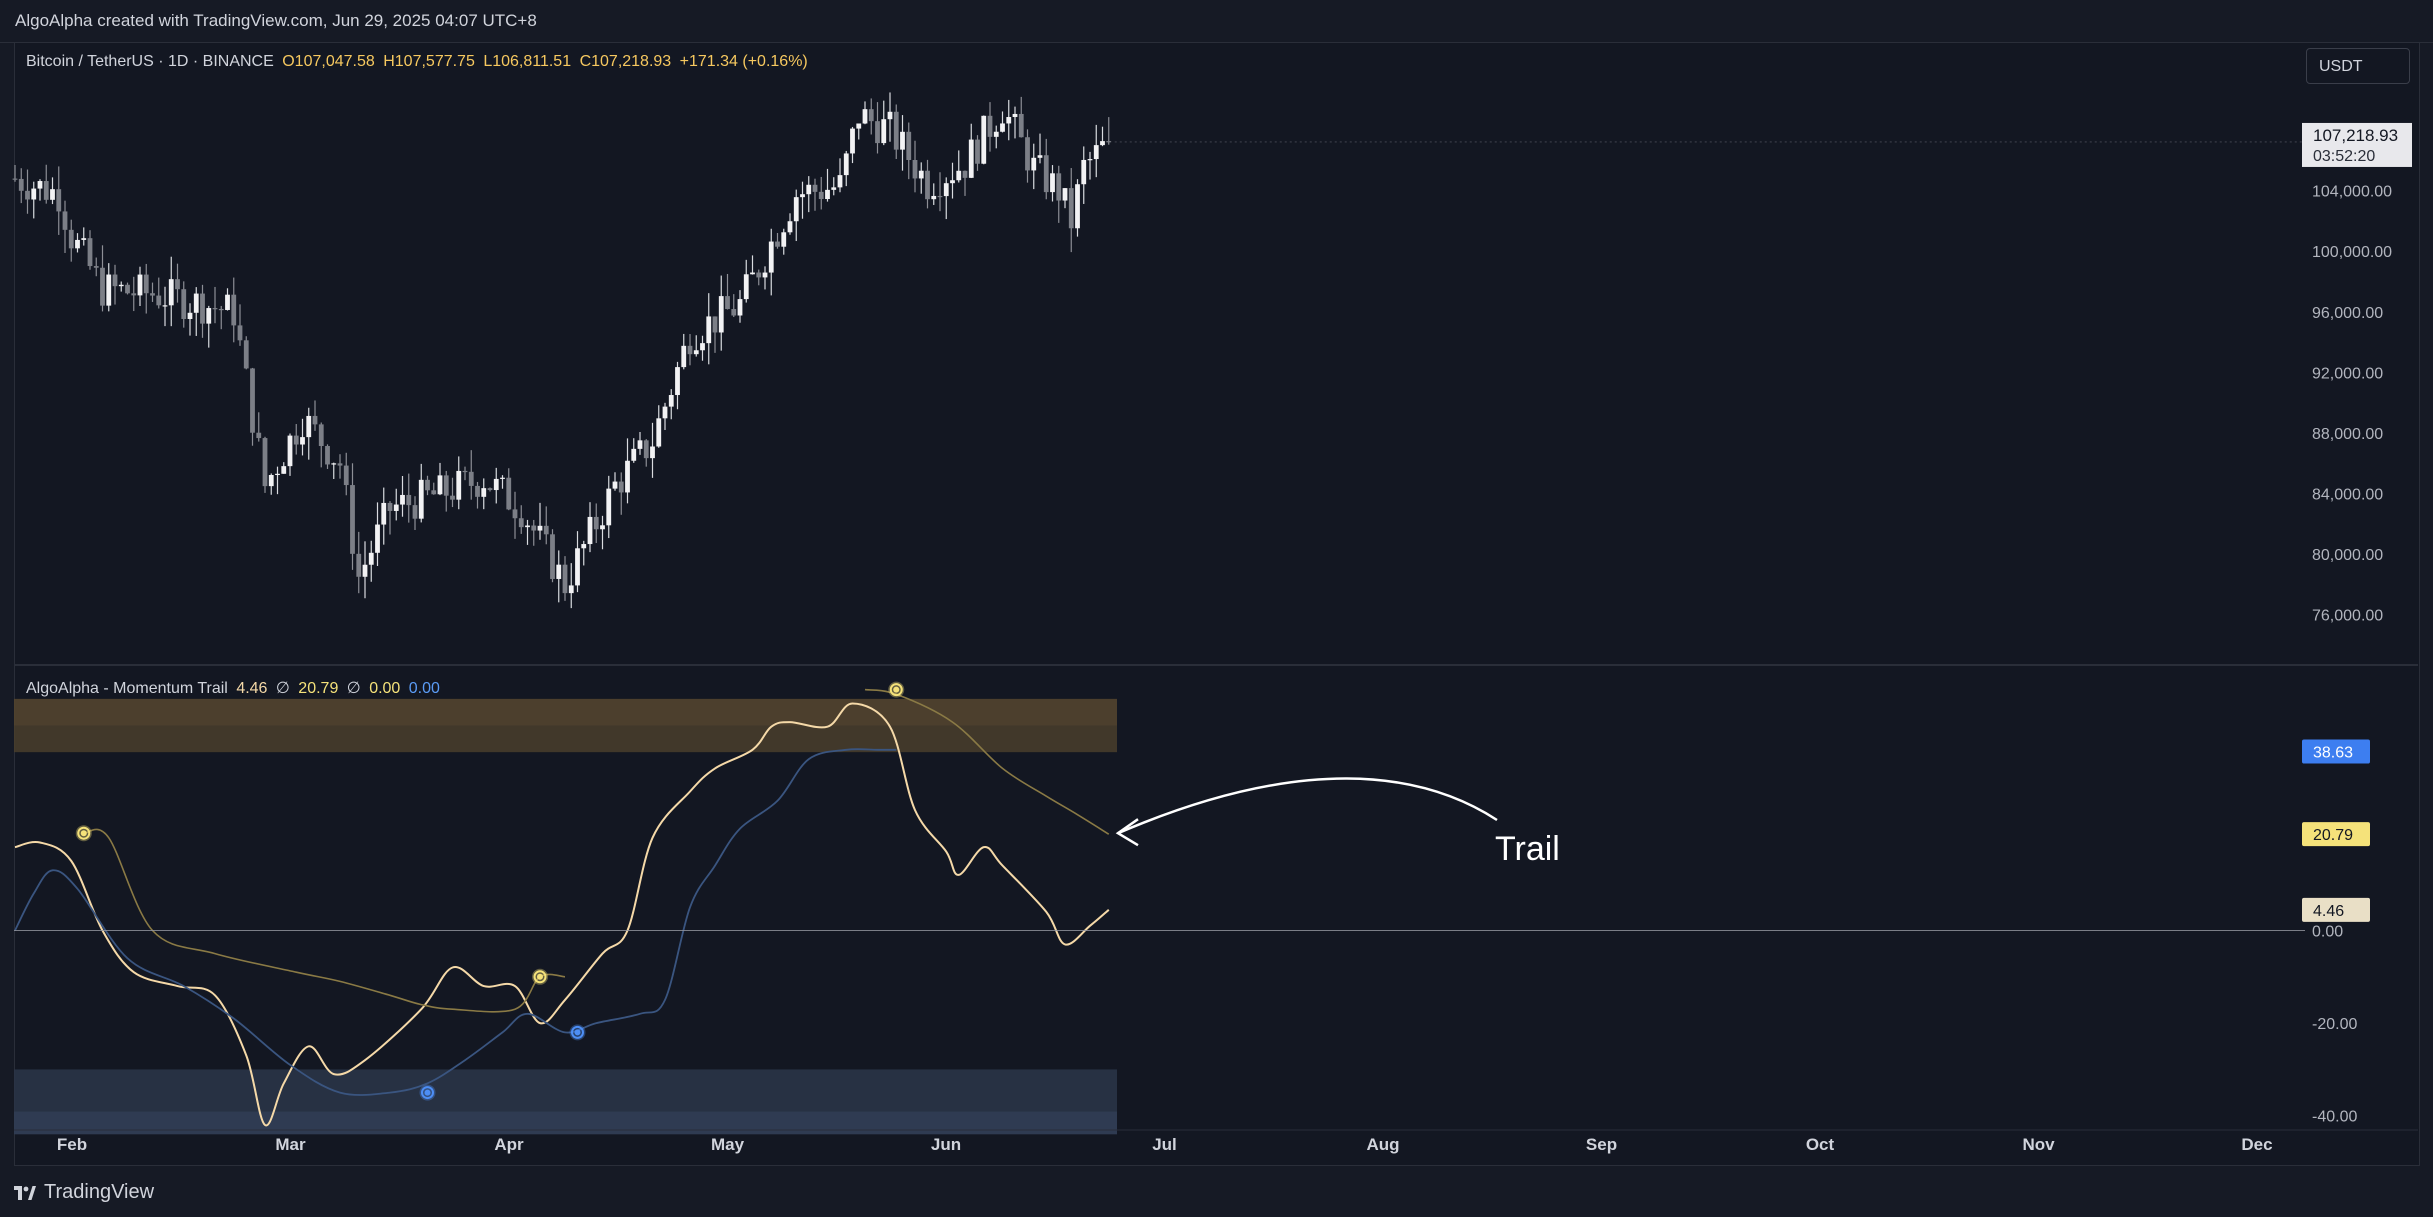 The height and width of the screenshot is (1217, 2433). Describe the element at coordinates (565, 725) in the screenshot. I see `overbought-band` at that location.